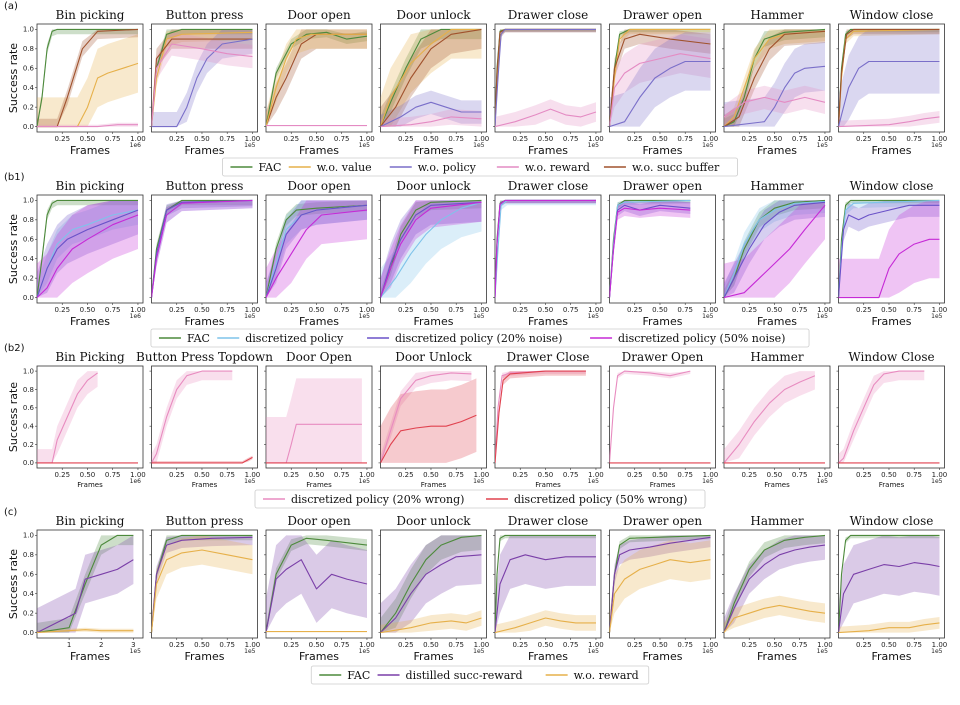 The width and height of the screenshot is (960, 705). I want to click on subplot-title: Door Unlock, so click(433, 357).